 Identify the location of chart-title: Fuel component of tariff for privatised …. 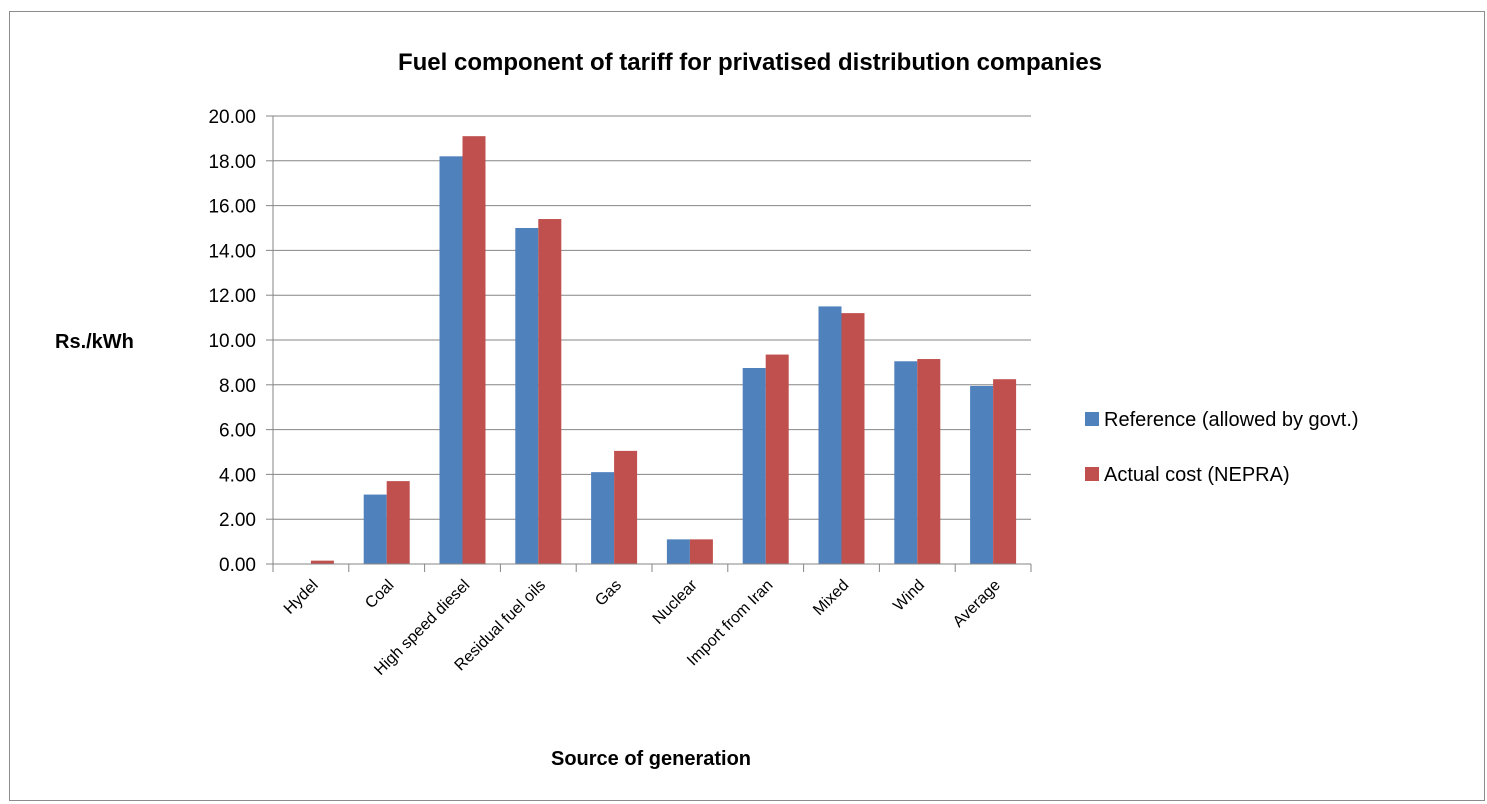
(750, 62).